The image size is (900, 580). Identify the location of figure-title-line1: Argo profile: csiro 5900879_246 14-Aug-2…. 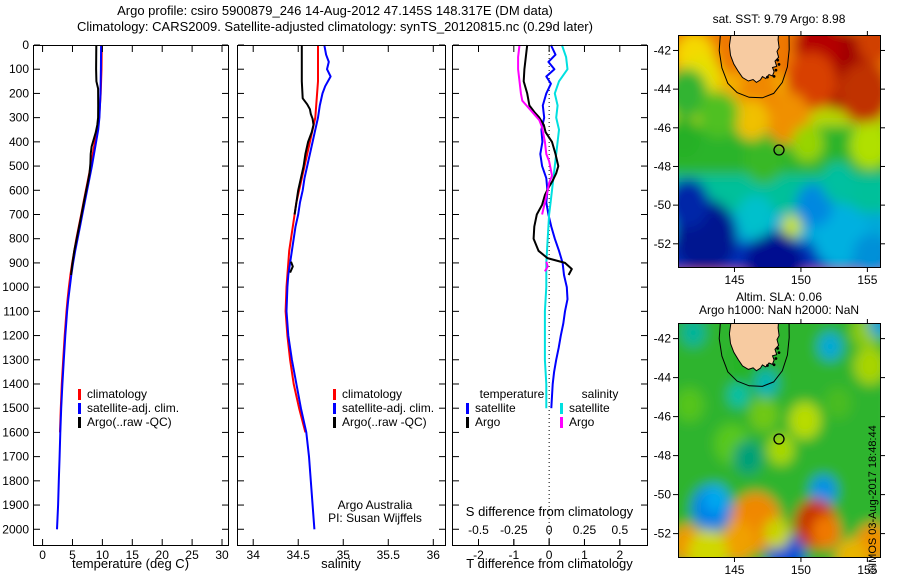
(335, 10).